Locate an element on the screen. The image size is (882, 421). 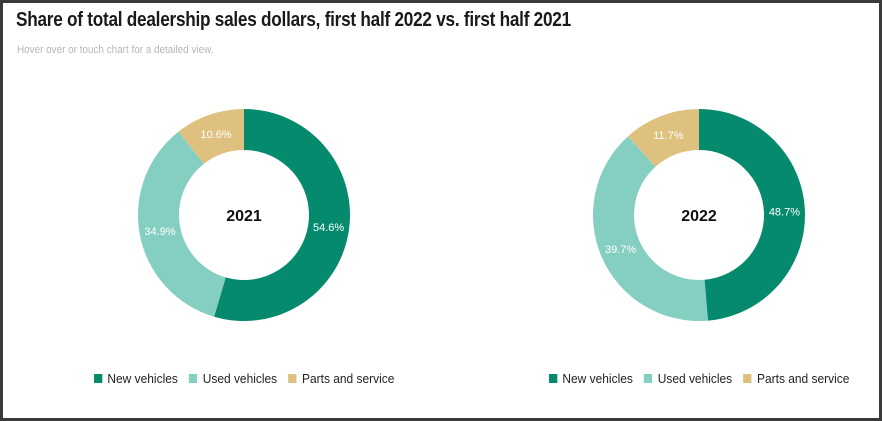
slice-parts-and-service-2021 is located at coordinates (211, 136).